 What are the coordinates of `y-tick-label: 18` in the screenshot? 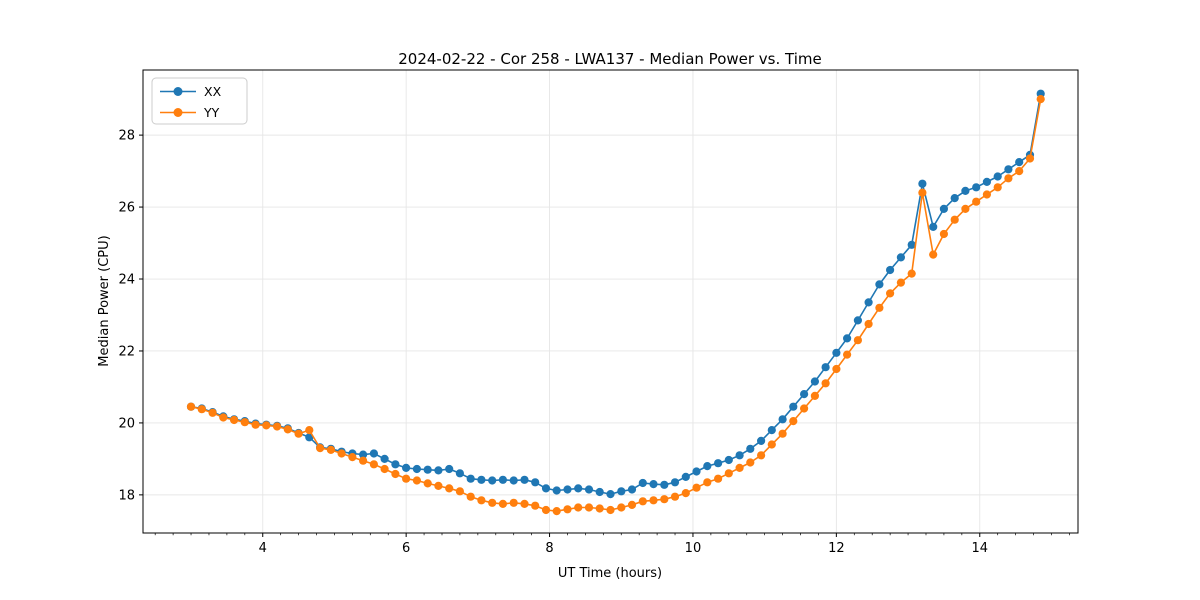 It's located at (126, 495).